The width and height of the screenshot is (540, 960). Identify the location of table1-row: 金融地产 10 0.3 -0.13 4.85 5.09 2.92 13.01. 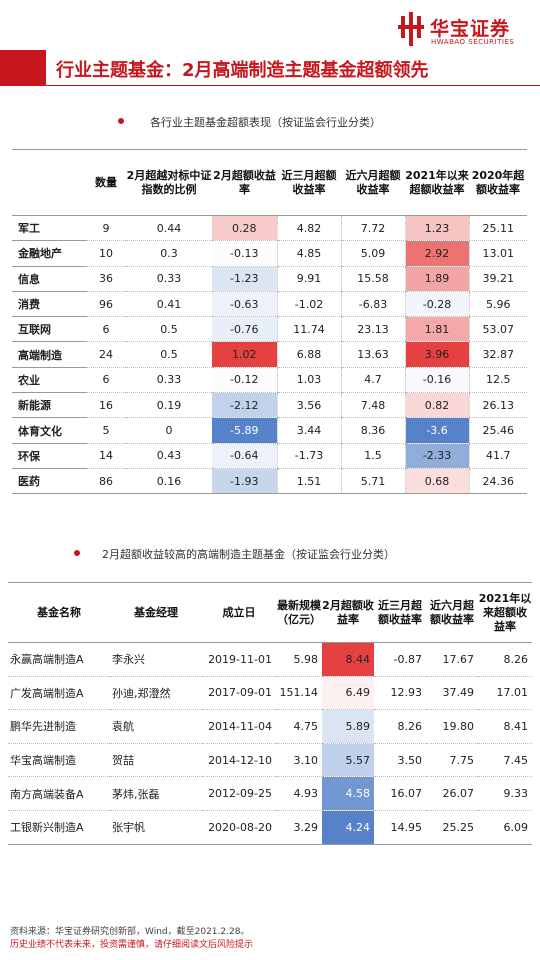
(269, 253).